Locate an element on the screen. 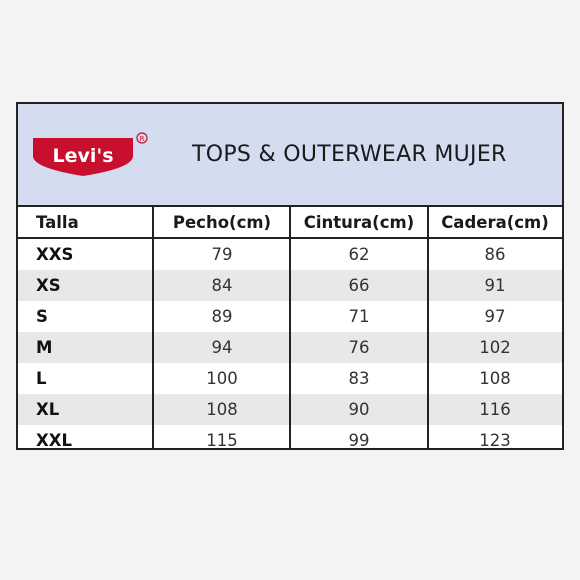  waist-cell: 66 is located at coordinates (359, 285).